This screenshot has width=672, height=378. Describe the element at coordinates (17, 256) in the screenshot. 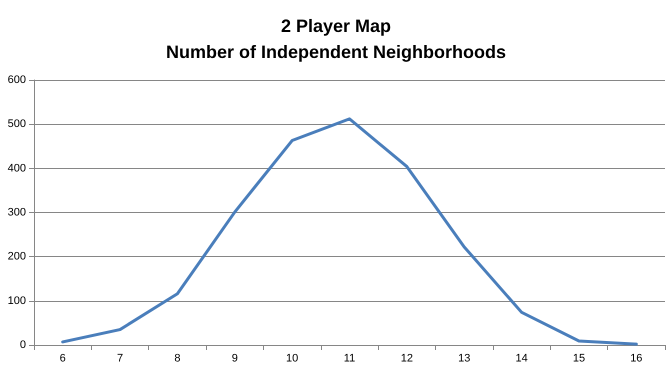

I see `y-tick-label: 200` at that location.